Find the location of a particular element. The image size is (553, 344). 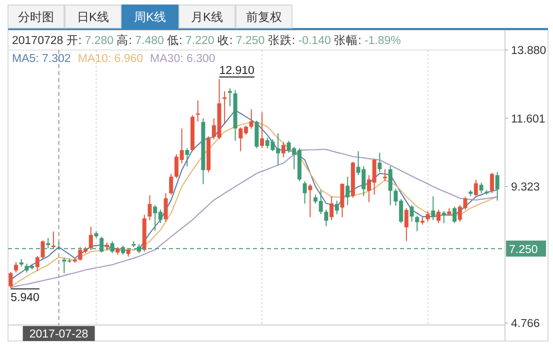

y-tick-label: 11.601 is located at coordinates (528, 119).